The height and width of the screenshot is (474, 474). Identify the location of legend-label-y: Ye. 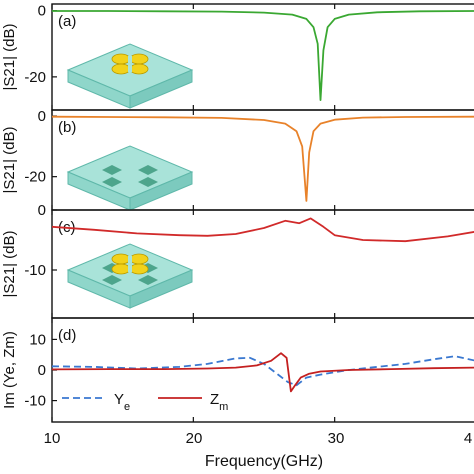
(122, 402).